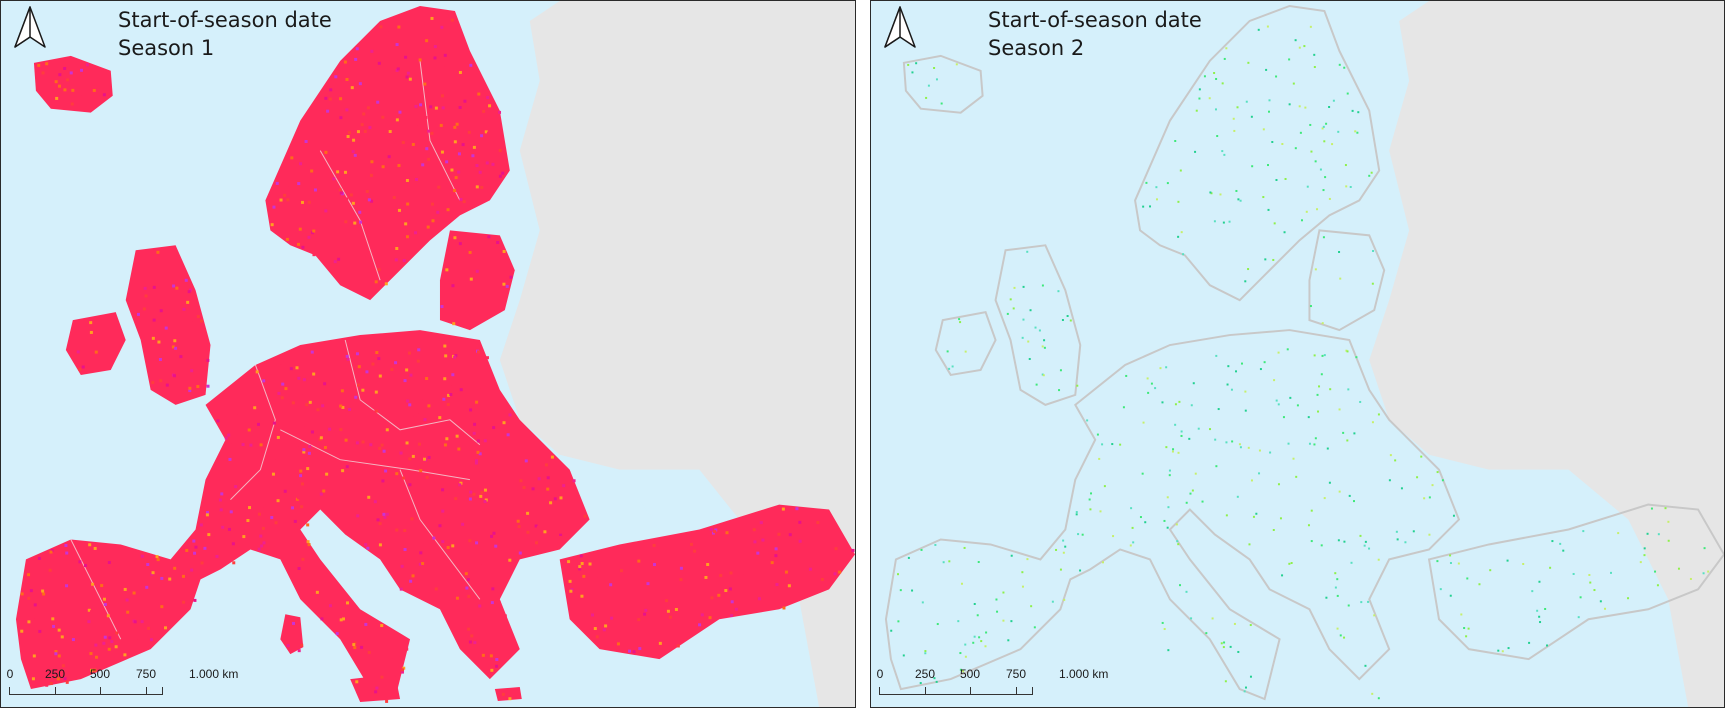 This screenshot has width=1725, height=710. I want to click on scale-bar: 0 250 500 750 1.000 km, so click(122, 687).